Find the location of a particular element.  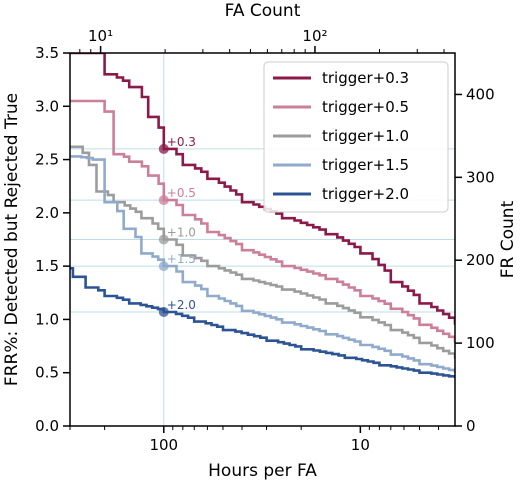

series-annotation-0: +0.3 is located at coordinates (181, 142).